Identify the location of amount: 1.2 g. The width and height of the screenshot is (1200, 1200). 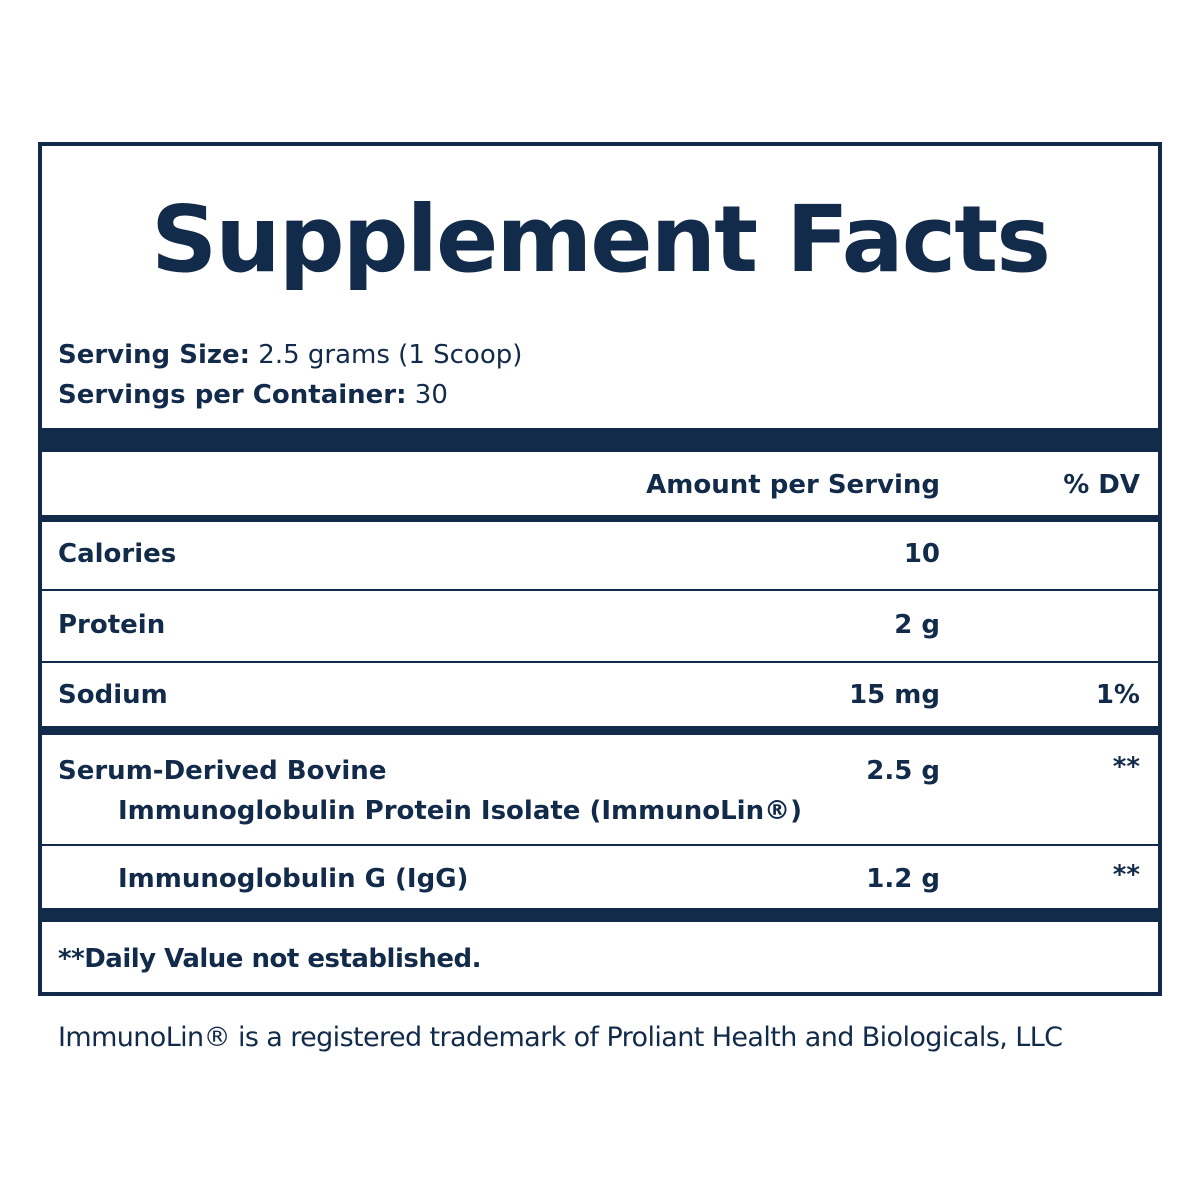
(903, 879).